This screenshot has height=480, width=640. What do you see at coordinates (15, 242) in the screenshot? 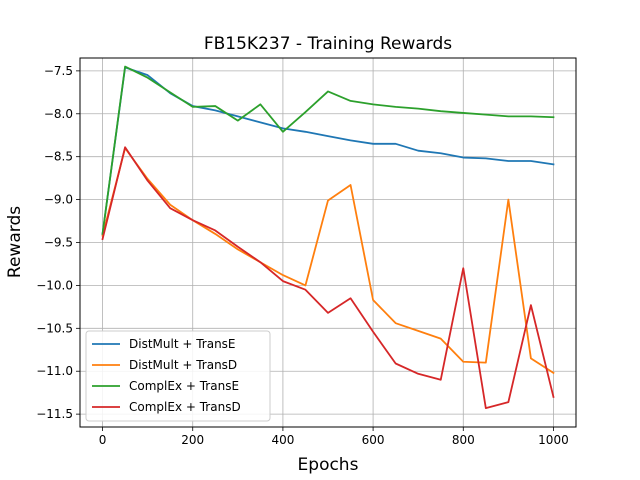
I see `y-axis-label: Rewards` at bounding box center [15, 242].